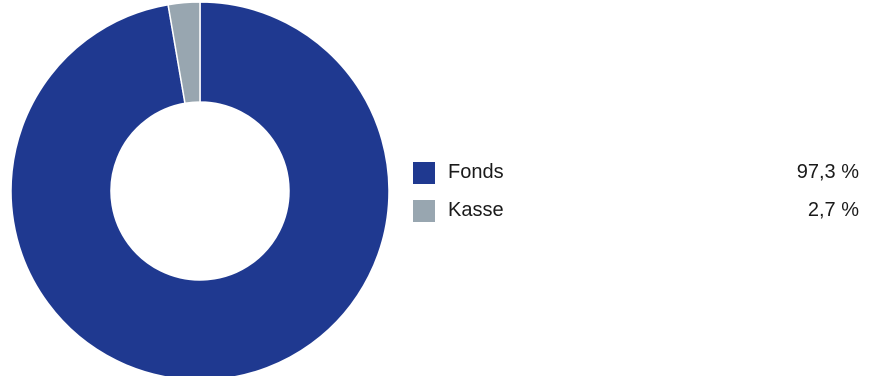  Describe the element at coordinates (184, 53) in the screenshot. I see `slice-kasse` at that location.